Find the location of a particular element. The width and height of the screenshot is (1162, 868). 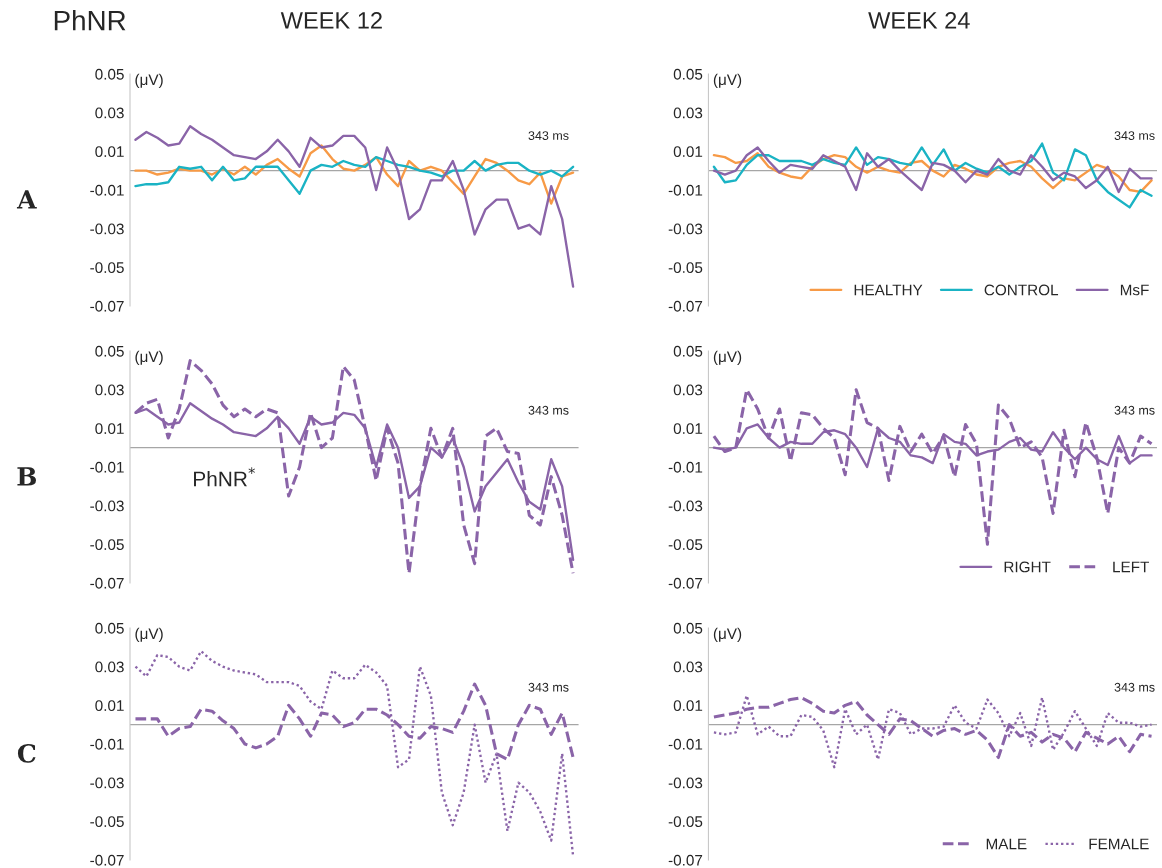

legend-label: LEFT is located at coordinates (1131, 567).